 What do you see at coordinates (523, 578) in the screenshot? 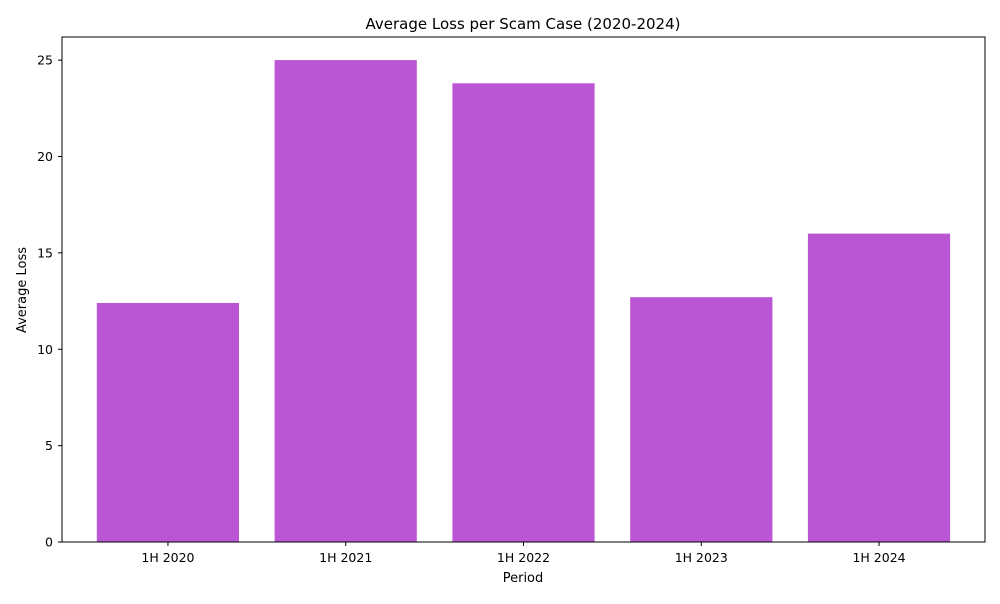
I see `x-axis-label: Period` at bounding box center [523, 578].